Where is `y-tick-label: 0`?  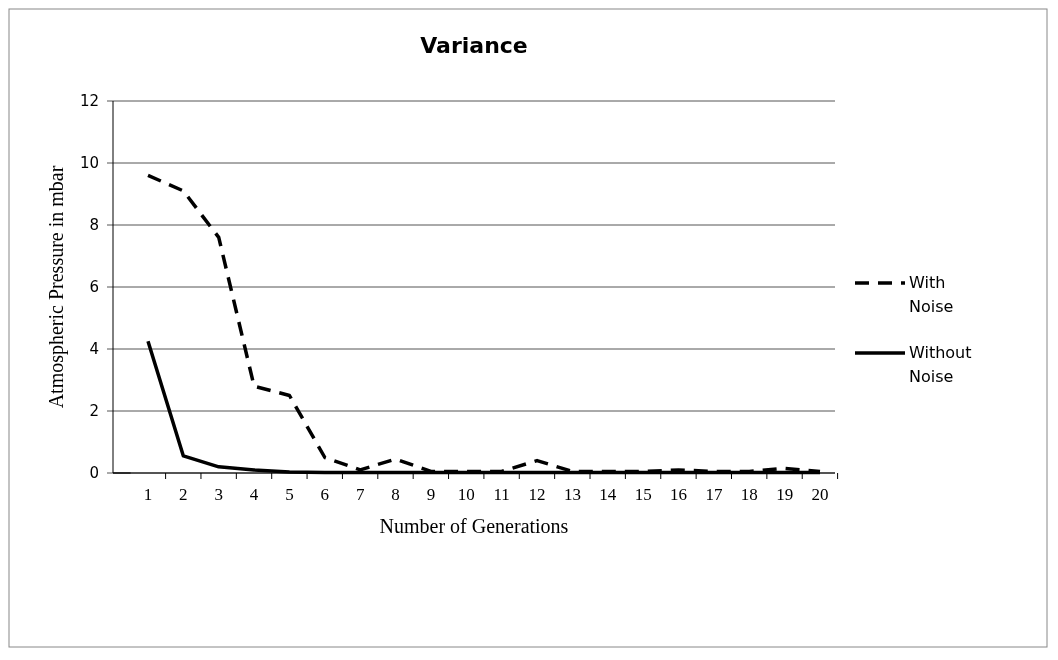 y-tick-label: 0 is located at coordinates (94, 473).